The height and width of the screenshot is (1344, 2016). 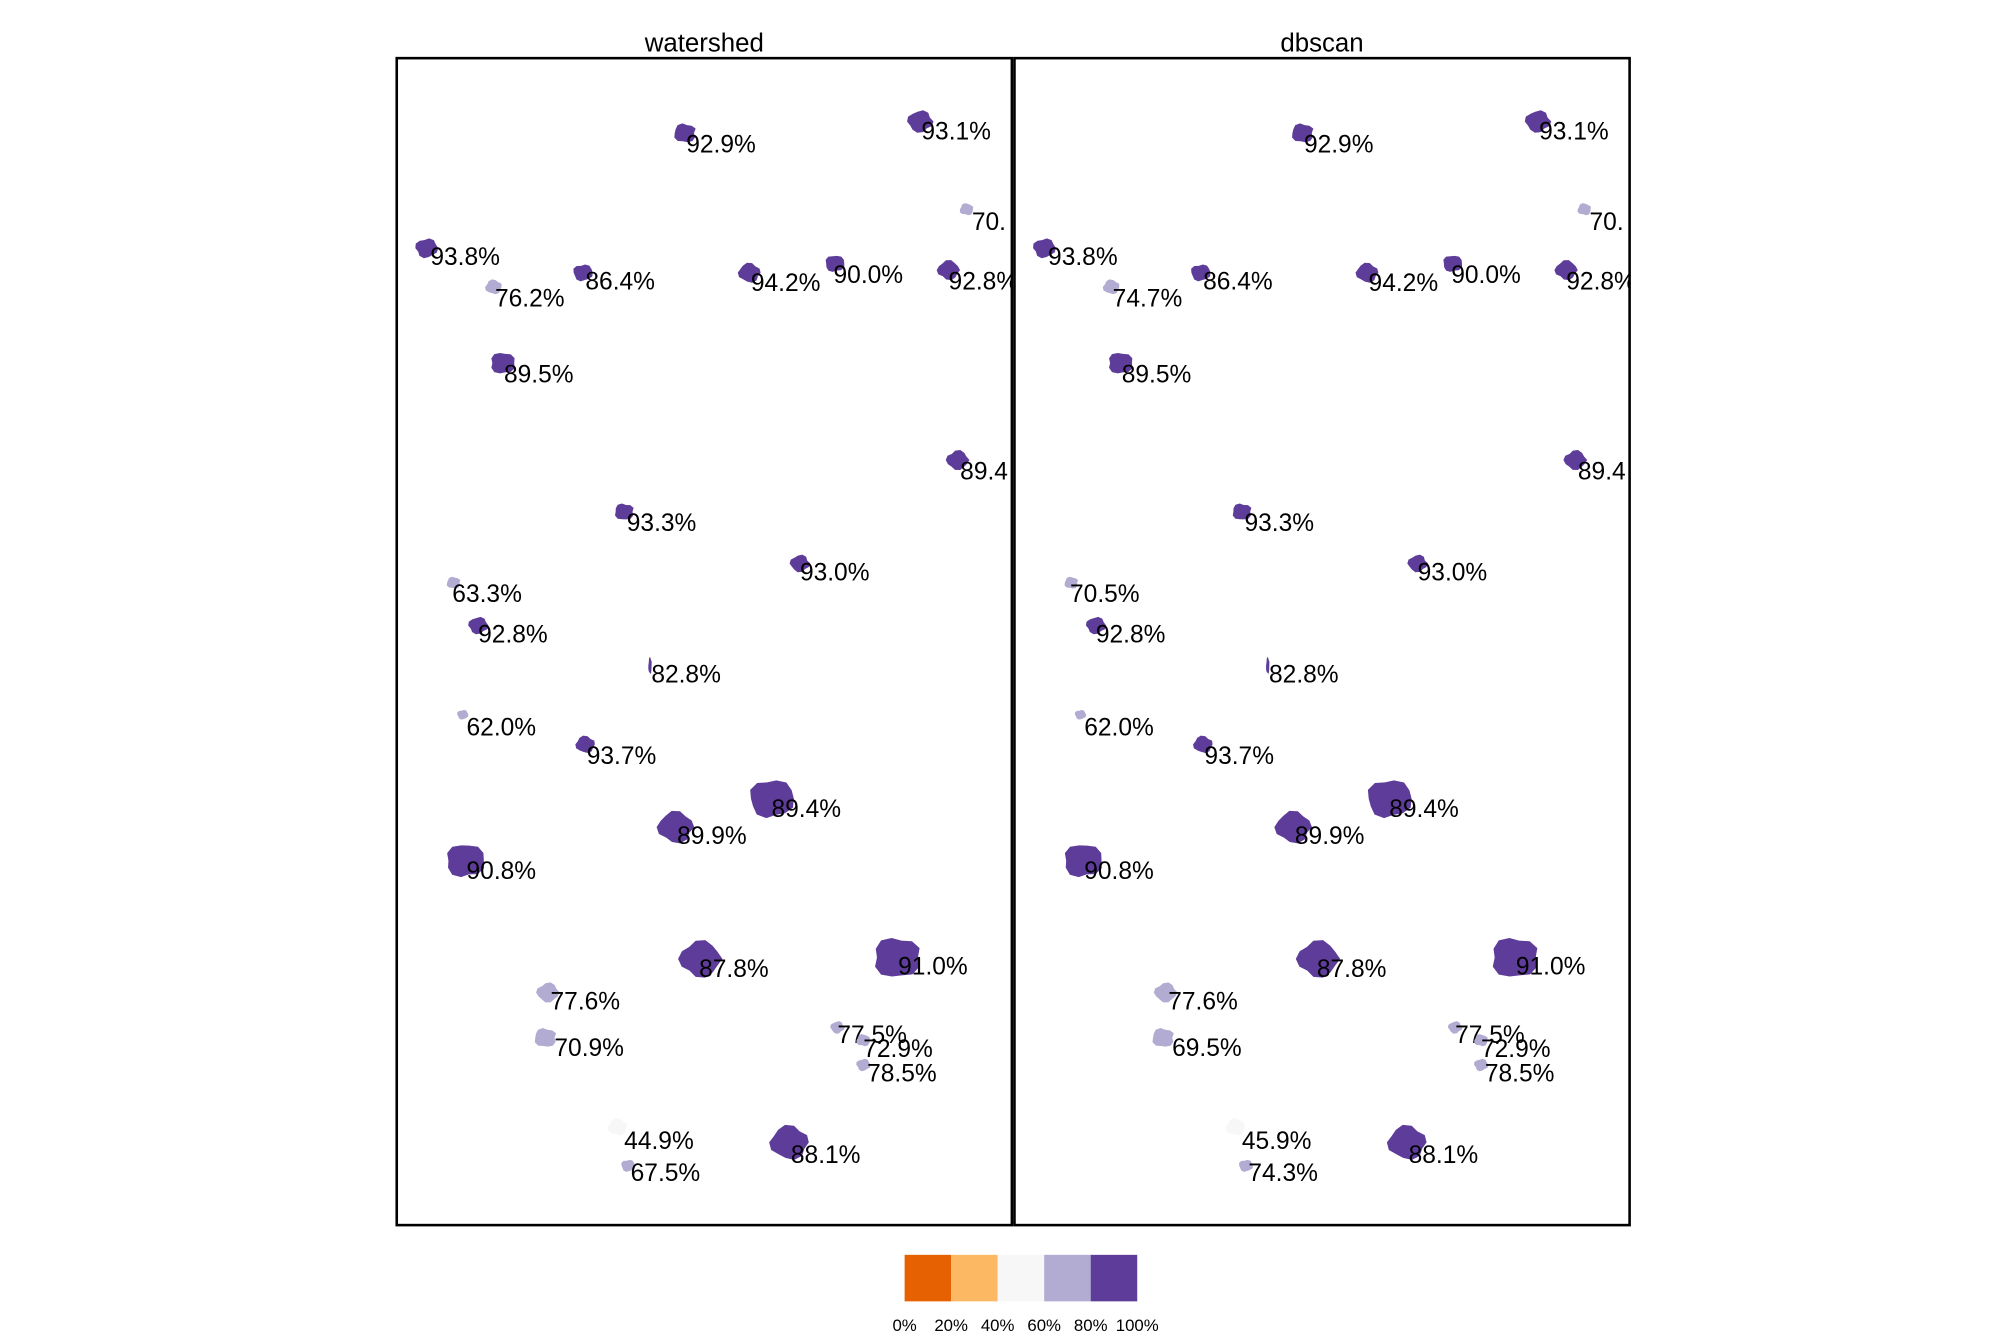 I want to click on region-label: 69.5%, so click(x=1207, y=1048).